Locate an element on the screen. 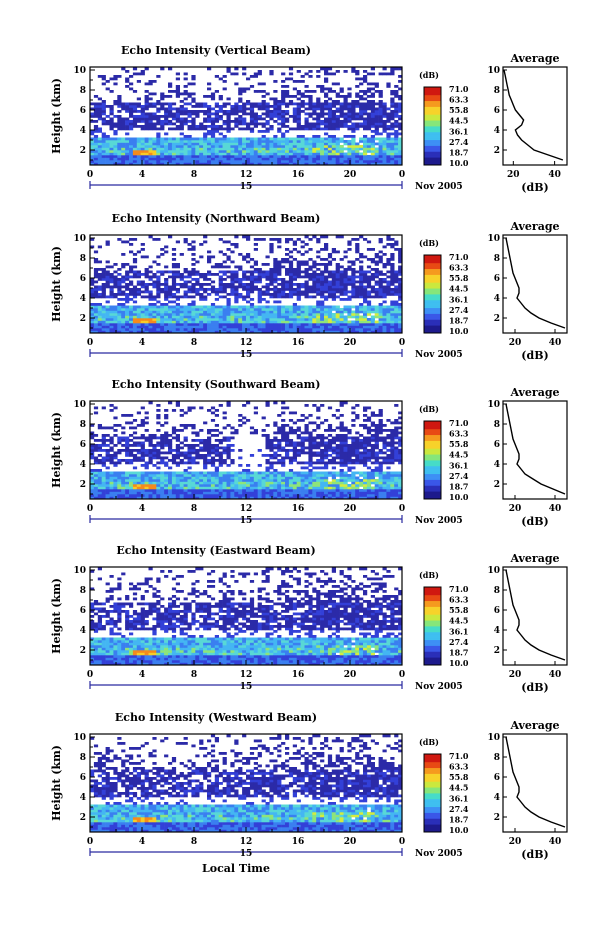  x-tick-label: 0 is located at coordinates (90, 175).